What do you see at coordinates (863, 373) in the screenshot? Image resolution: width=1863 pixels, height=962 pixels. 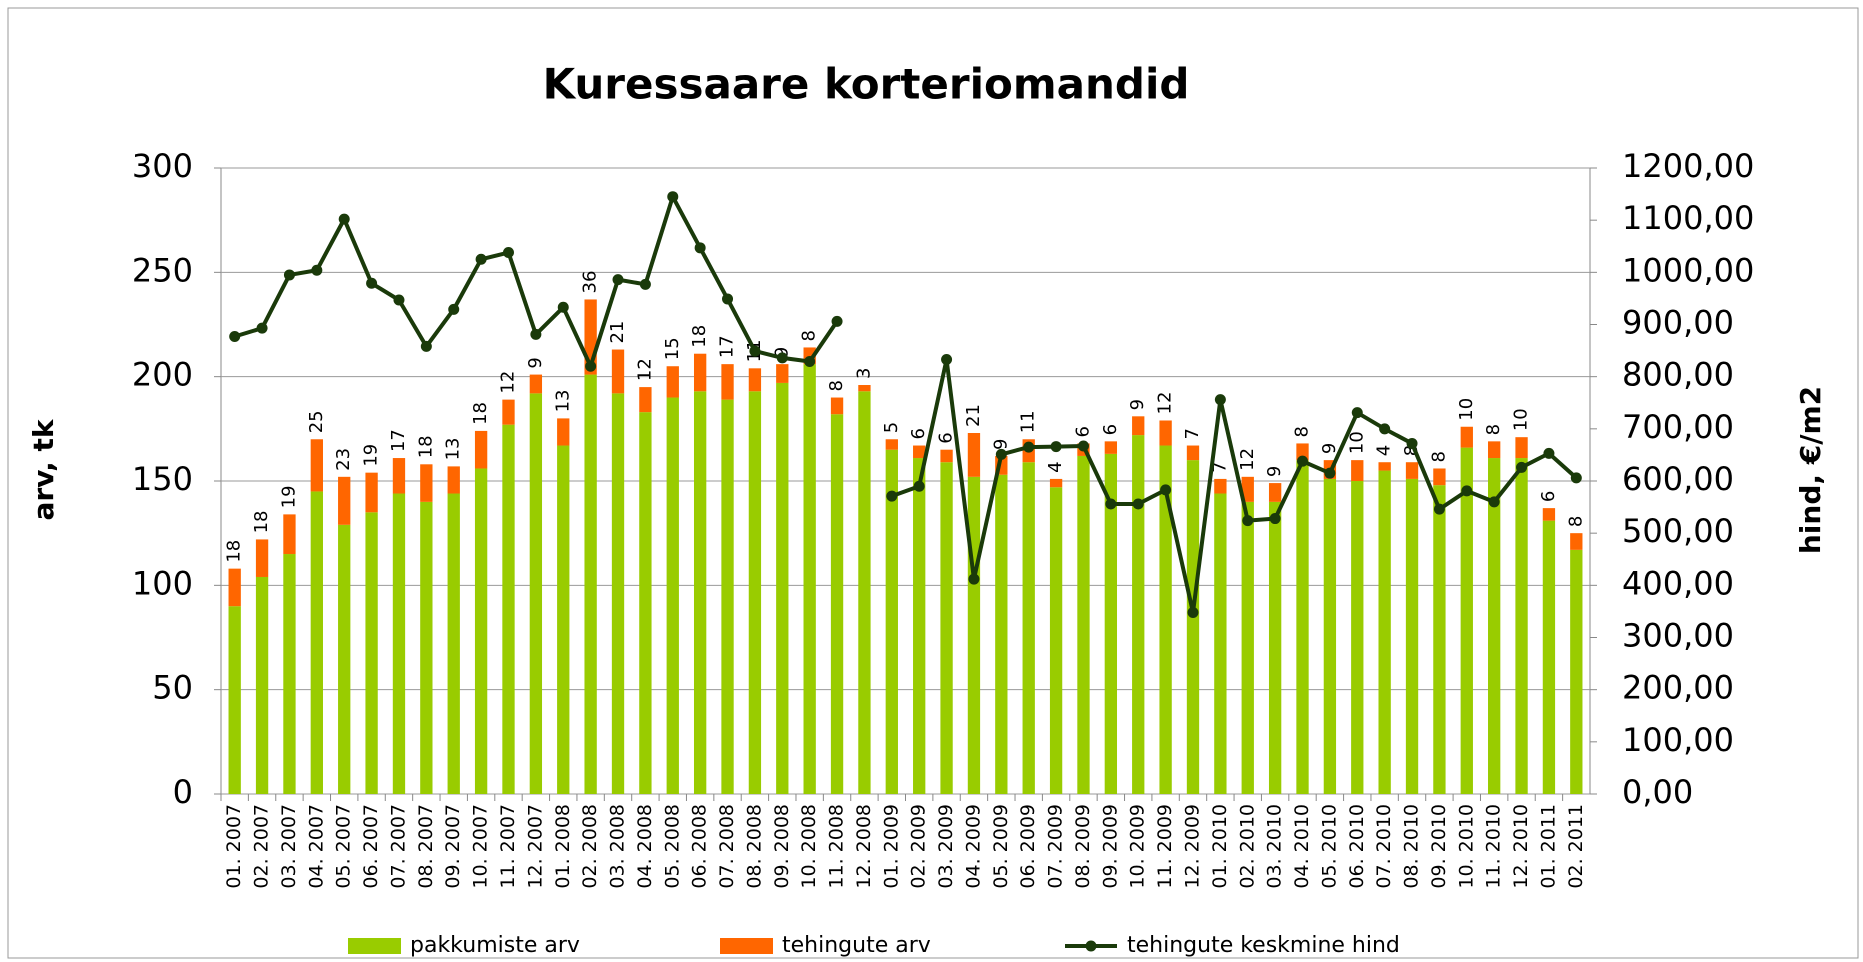 I see `data-label: 3` at bounding box center [863, 373].